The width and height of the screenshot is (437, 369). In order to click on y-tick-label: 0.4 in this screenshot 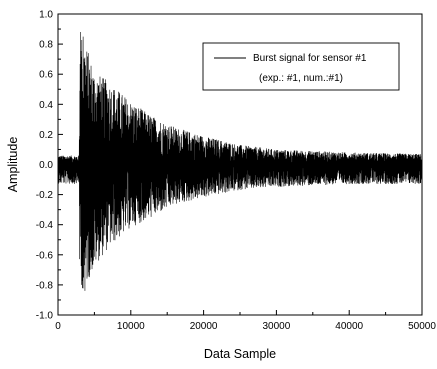, I will do `click(46, 105)`.